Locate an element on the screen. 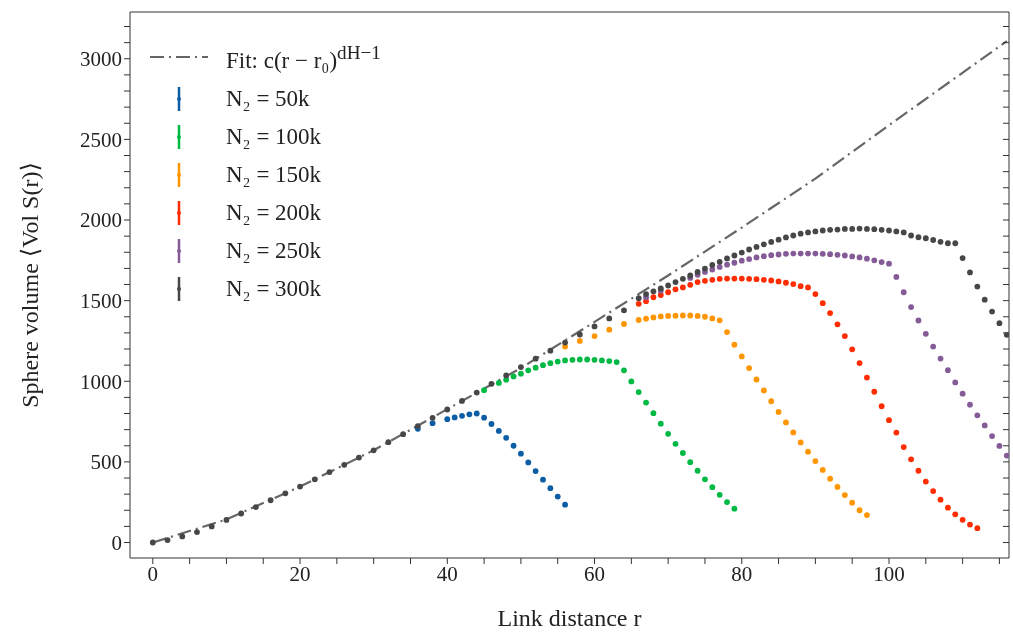 This screenshot has height=632, width=1013. y-tick-label: 0 is located at coordinates (116, 542).